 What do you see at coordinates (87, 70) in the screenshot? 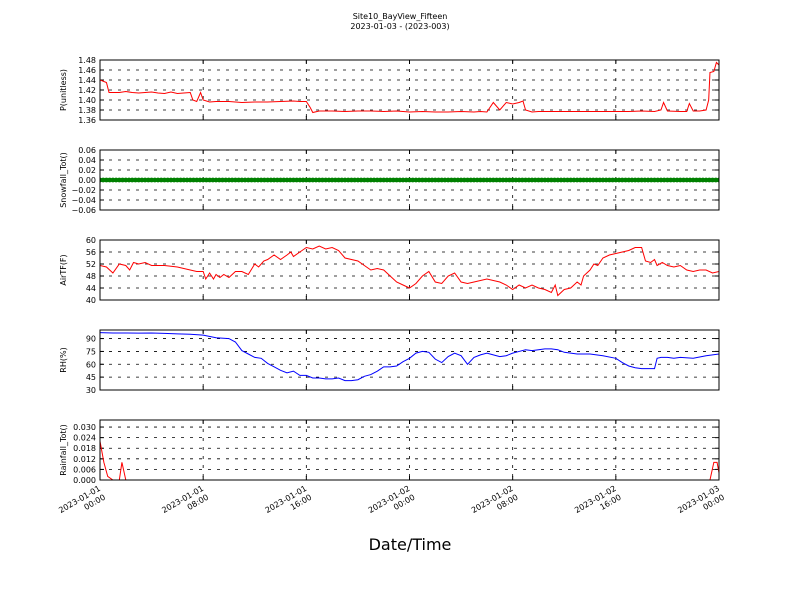
I see `y-tick-label: 1.46` at bounding box center [87, 70].